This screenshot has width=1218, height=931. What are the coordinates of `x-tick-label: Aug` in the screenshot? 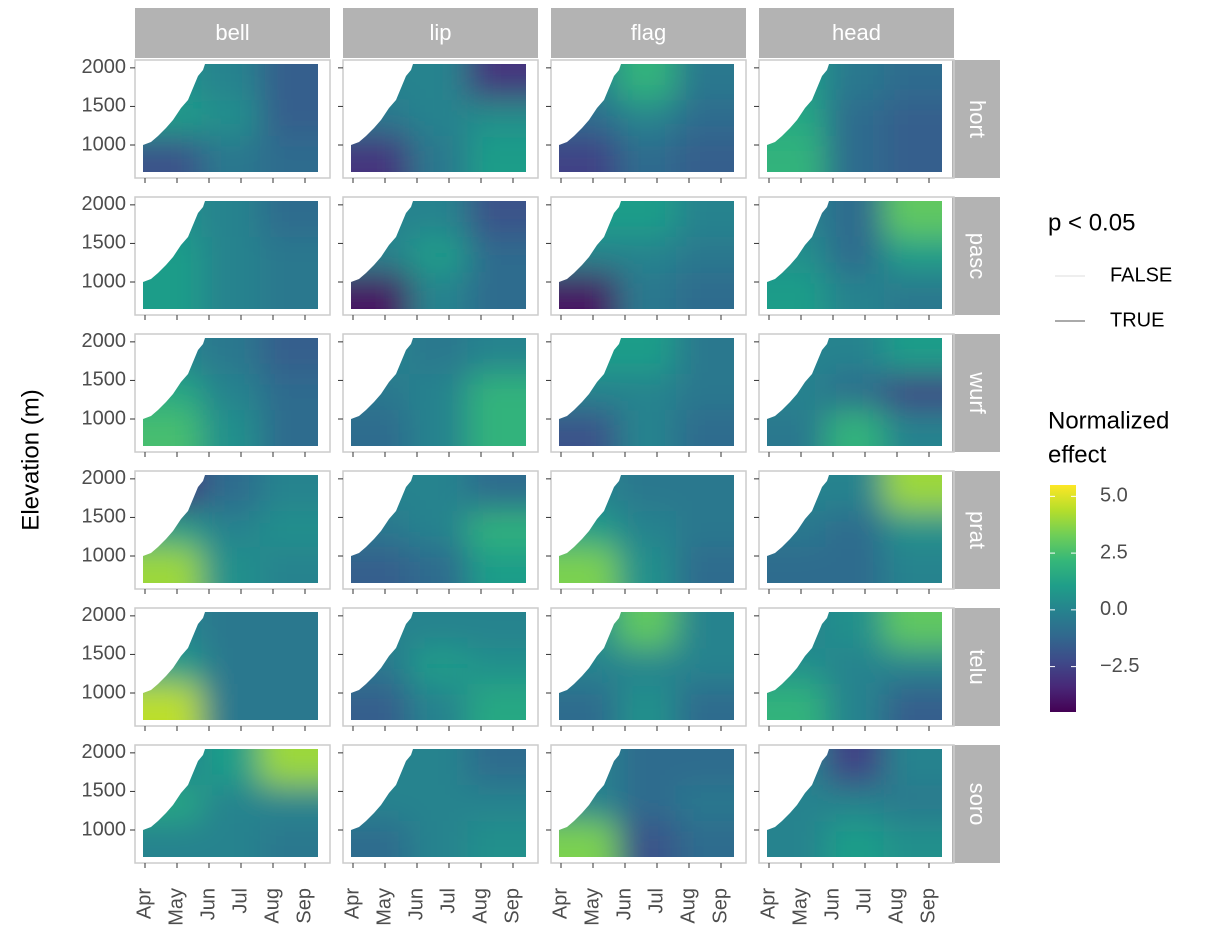 It's located at (688, 906).